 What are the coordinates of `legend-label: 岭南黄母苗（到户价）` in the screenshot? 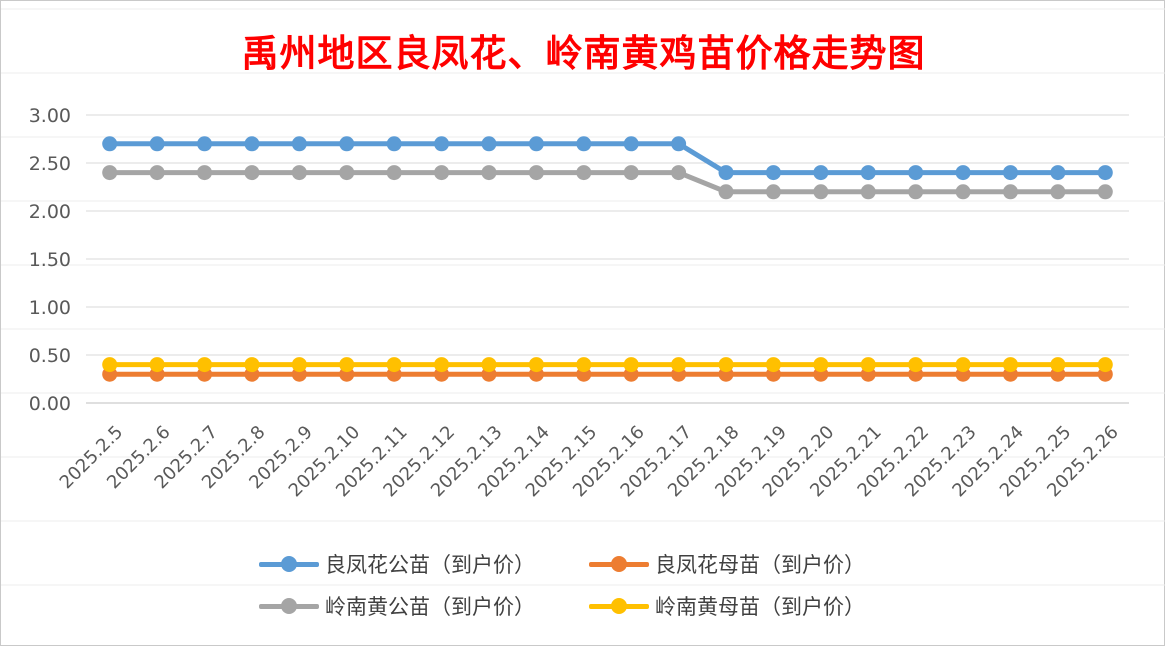 It's located at (760, 607).